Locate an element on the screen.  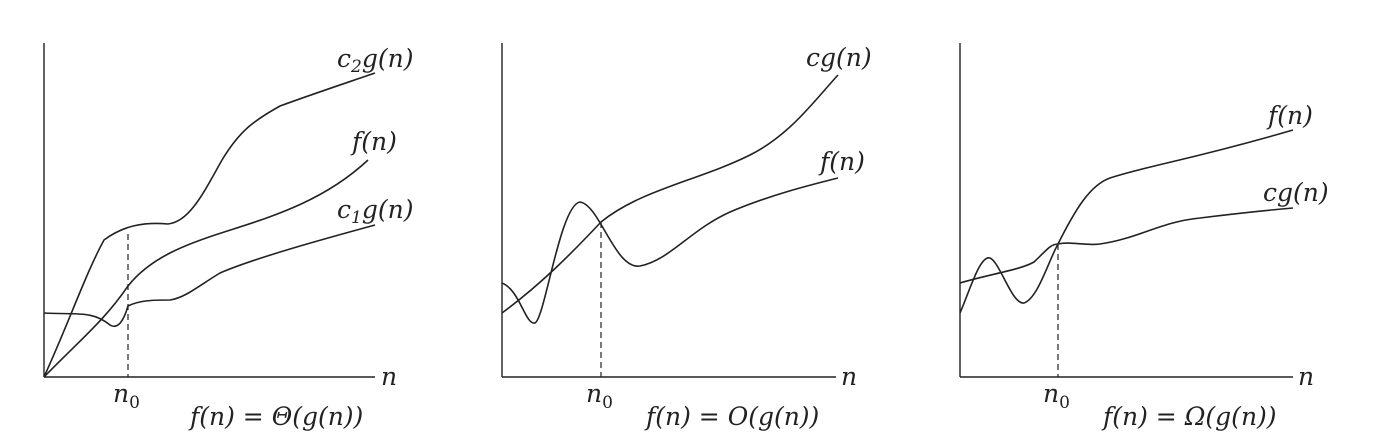
caption-omega: f(n) = Ω(g(n)) is located at coordinates (1189, 416).